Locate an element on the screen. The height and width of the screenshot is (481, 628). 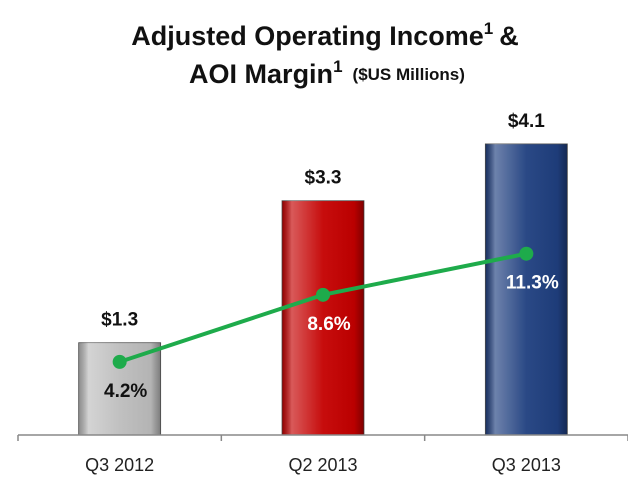
title-text: AOI Margin is located at coordinates (261, 74).